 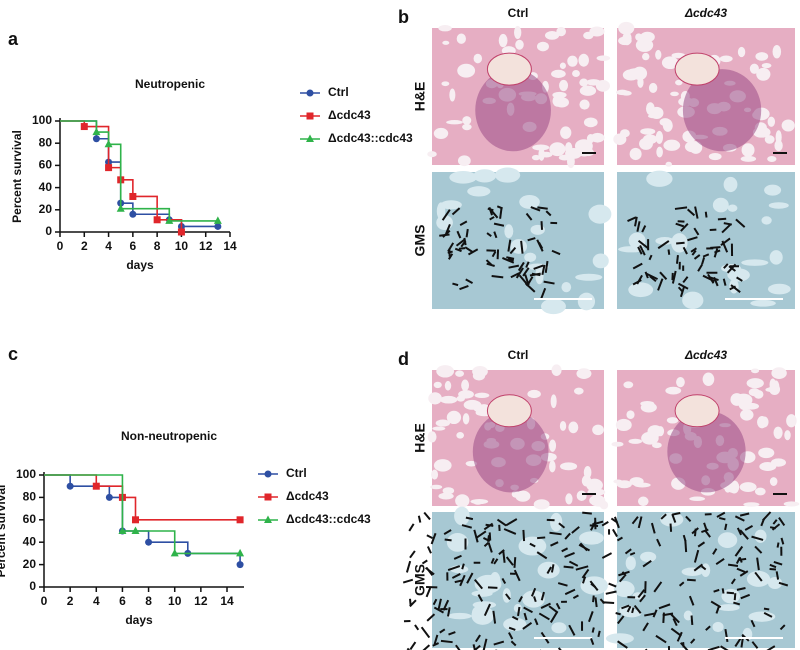 What do you see at coordinates (30, 564) in the screenshot?
I see `y-tick-label: 20` at bounding box center [30, 564].